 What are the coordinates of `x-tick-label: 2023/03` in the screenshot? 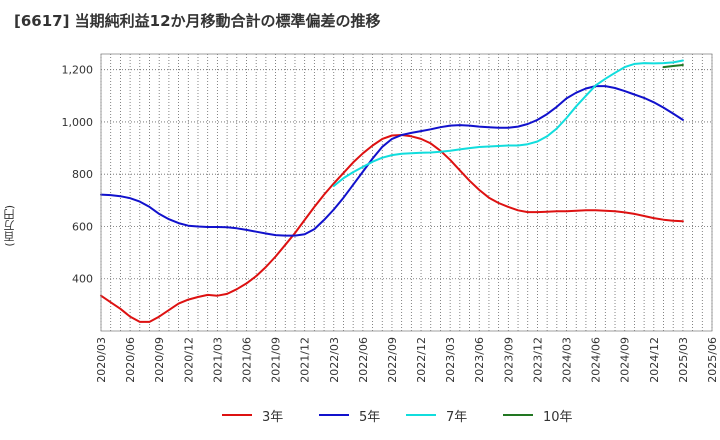 It's located at (450, 360).